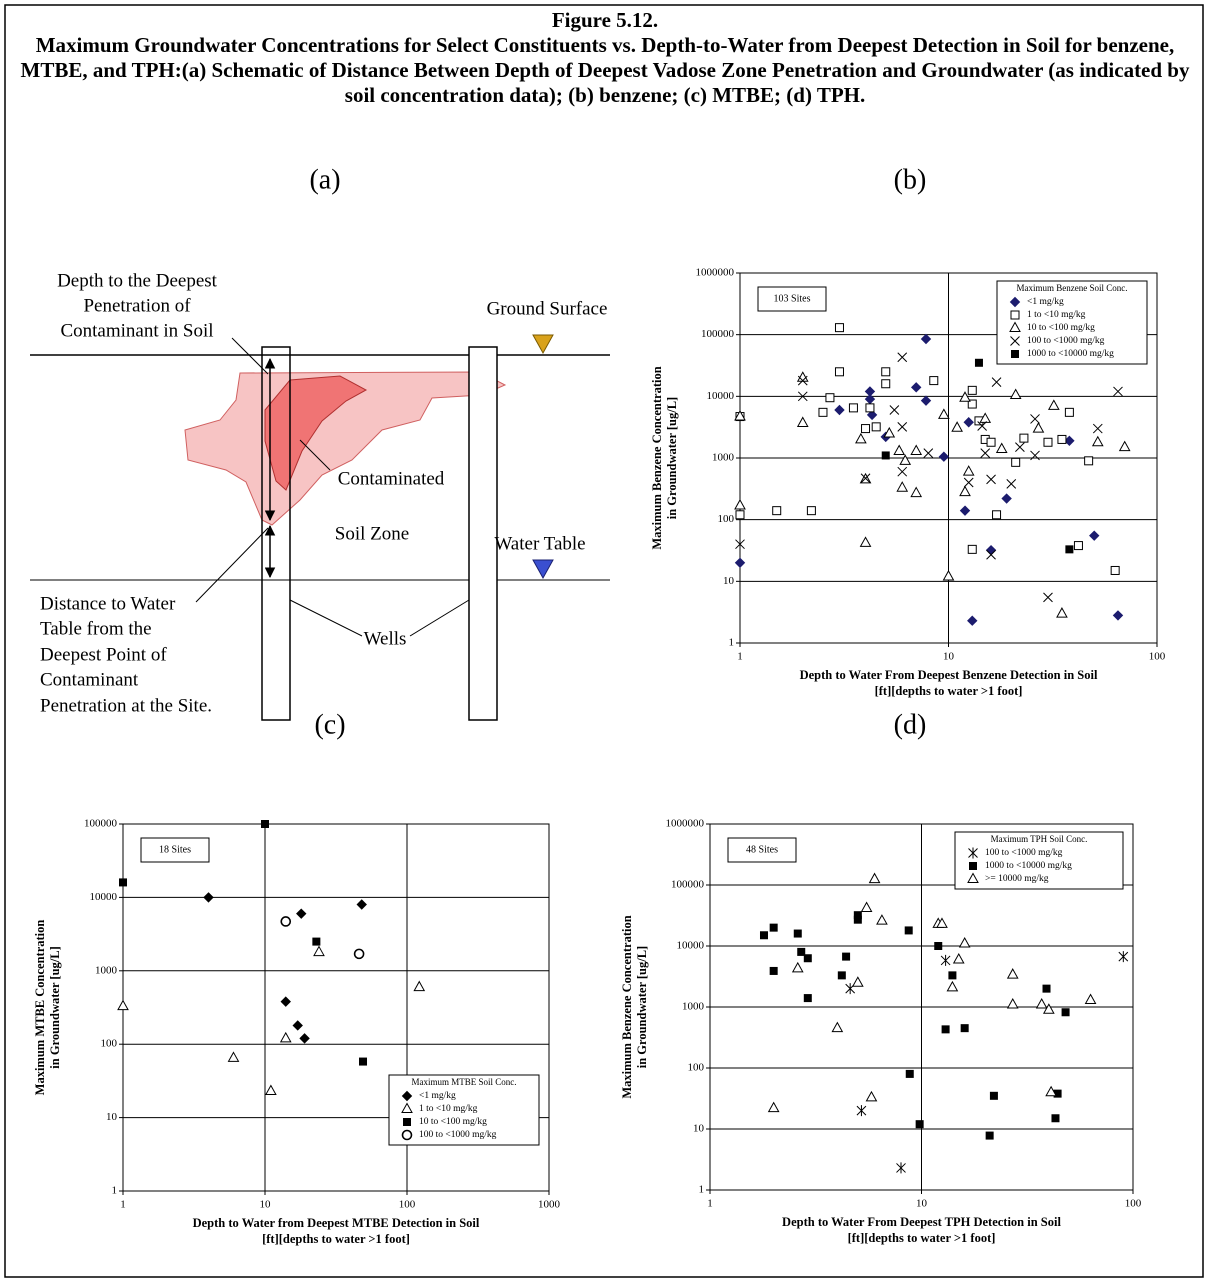  Describe the element at coordinates (175, 849) in the screenshot. I see `annotation: 18 Sites` at that location.